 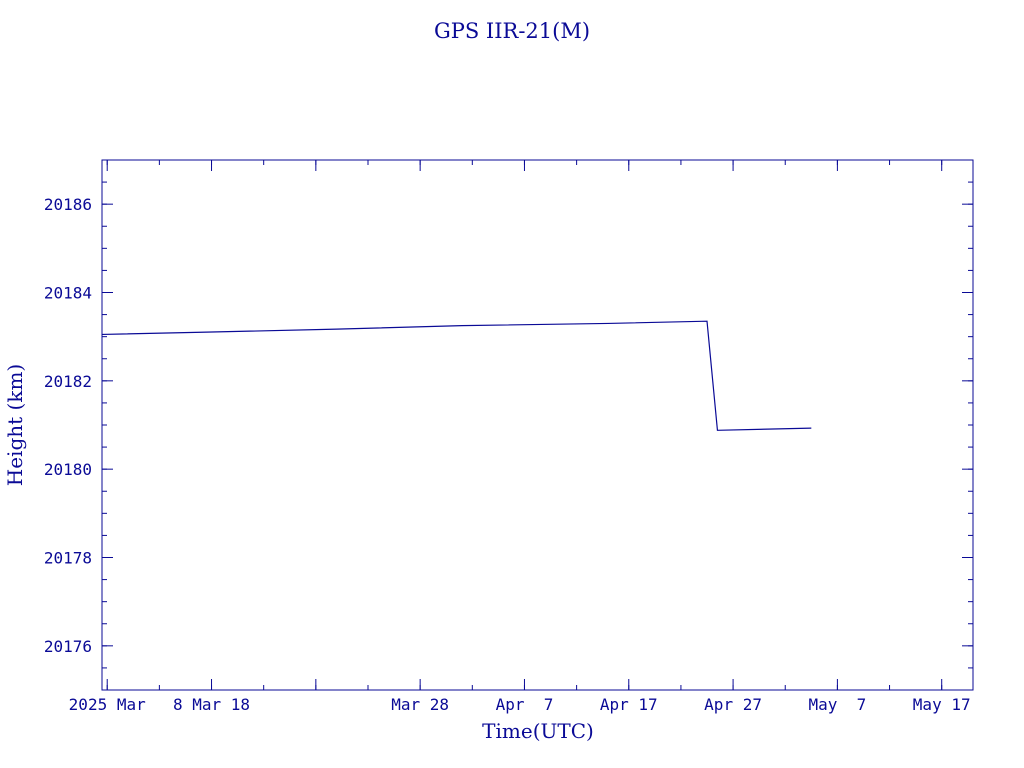 I want to click on x-tick-label: 2025 Mar, so click(x=107, y=704).